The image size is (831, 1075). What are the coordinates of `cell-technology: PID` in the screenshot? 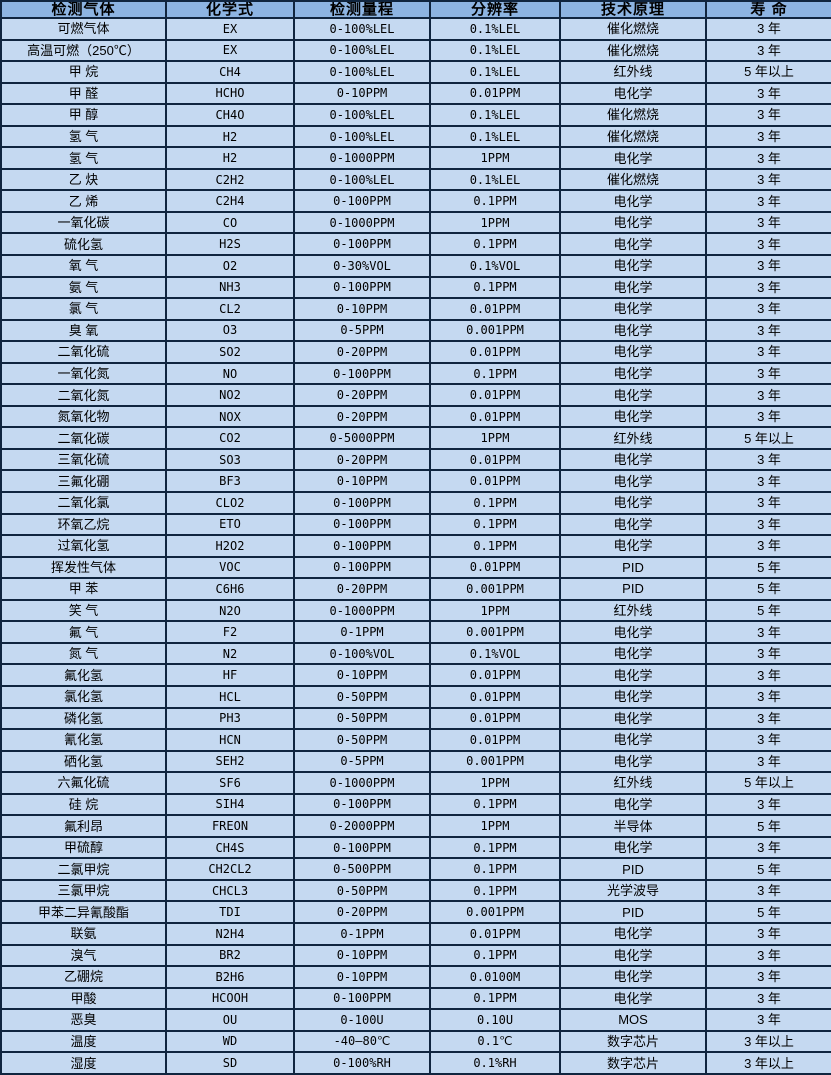 It's located at (633, 869).